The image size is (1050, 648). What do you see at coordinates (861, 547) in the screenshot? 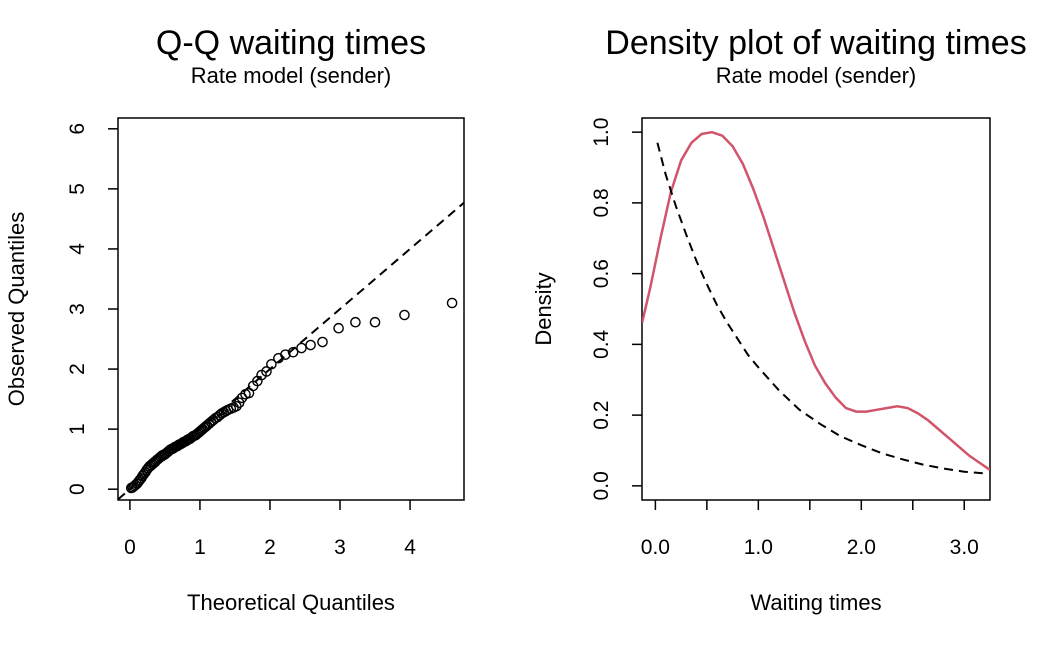
I see `density-x-tick-label: 2.0` at bounding box center [861, 547].